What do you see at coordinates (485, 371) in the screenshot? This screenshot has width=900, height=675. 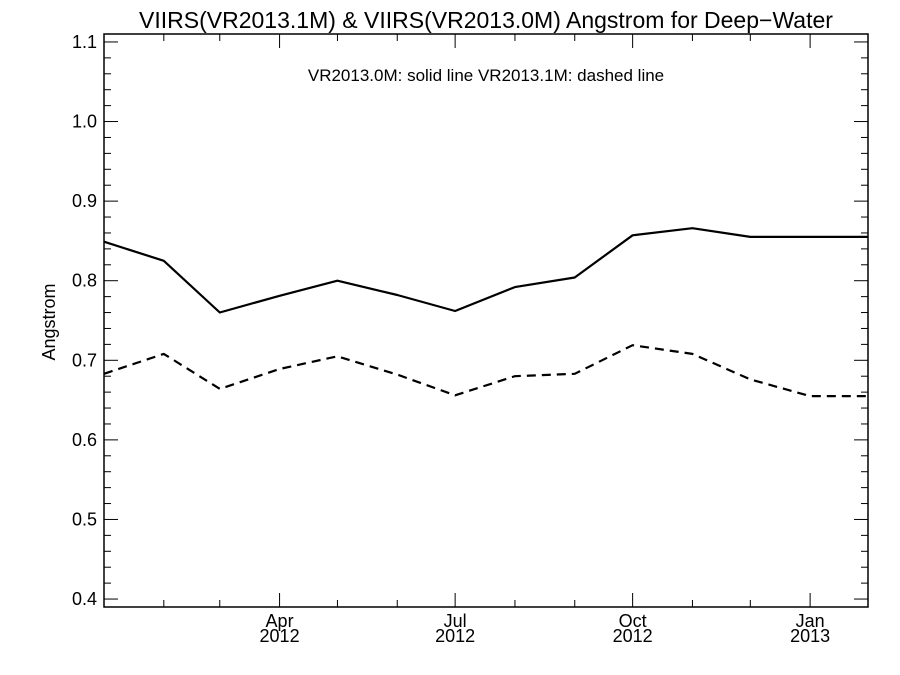 I see `series-line-dashed` at bounding box center [485, 371].